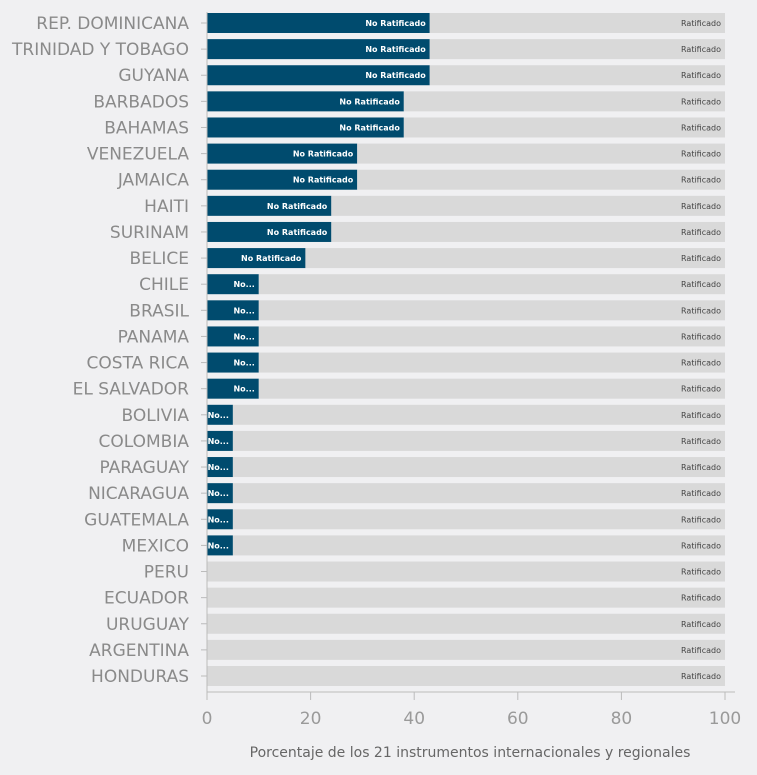  Describe the element at coordinates (725, 719) in the screenshot. I see `x-tick-label: 100` at that location.